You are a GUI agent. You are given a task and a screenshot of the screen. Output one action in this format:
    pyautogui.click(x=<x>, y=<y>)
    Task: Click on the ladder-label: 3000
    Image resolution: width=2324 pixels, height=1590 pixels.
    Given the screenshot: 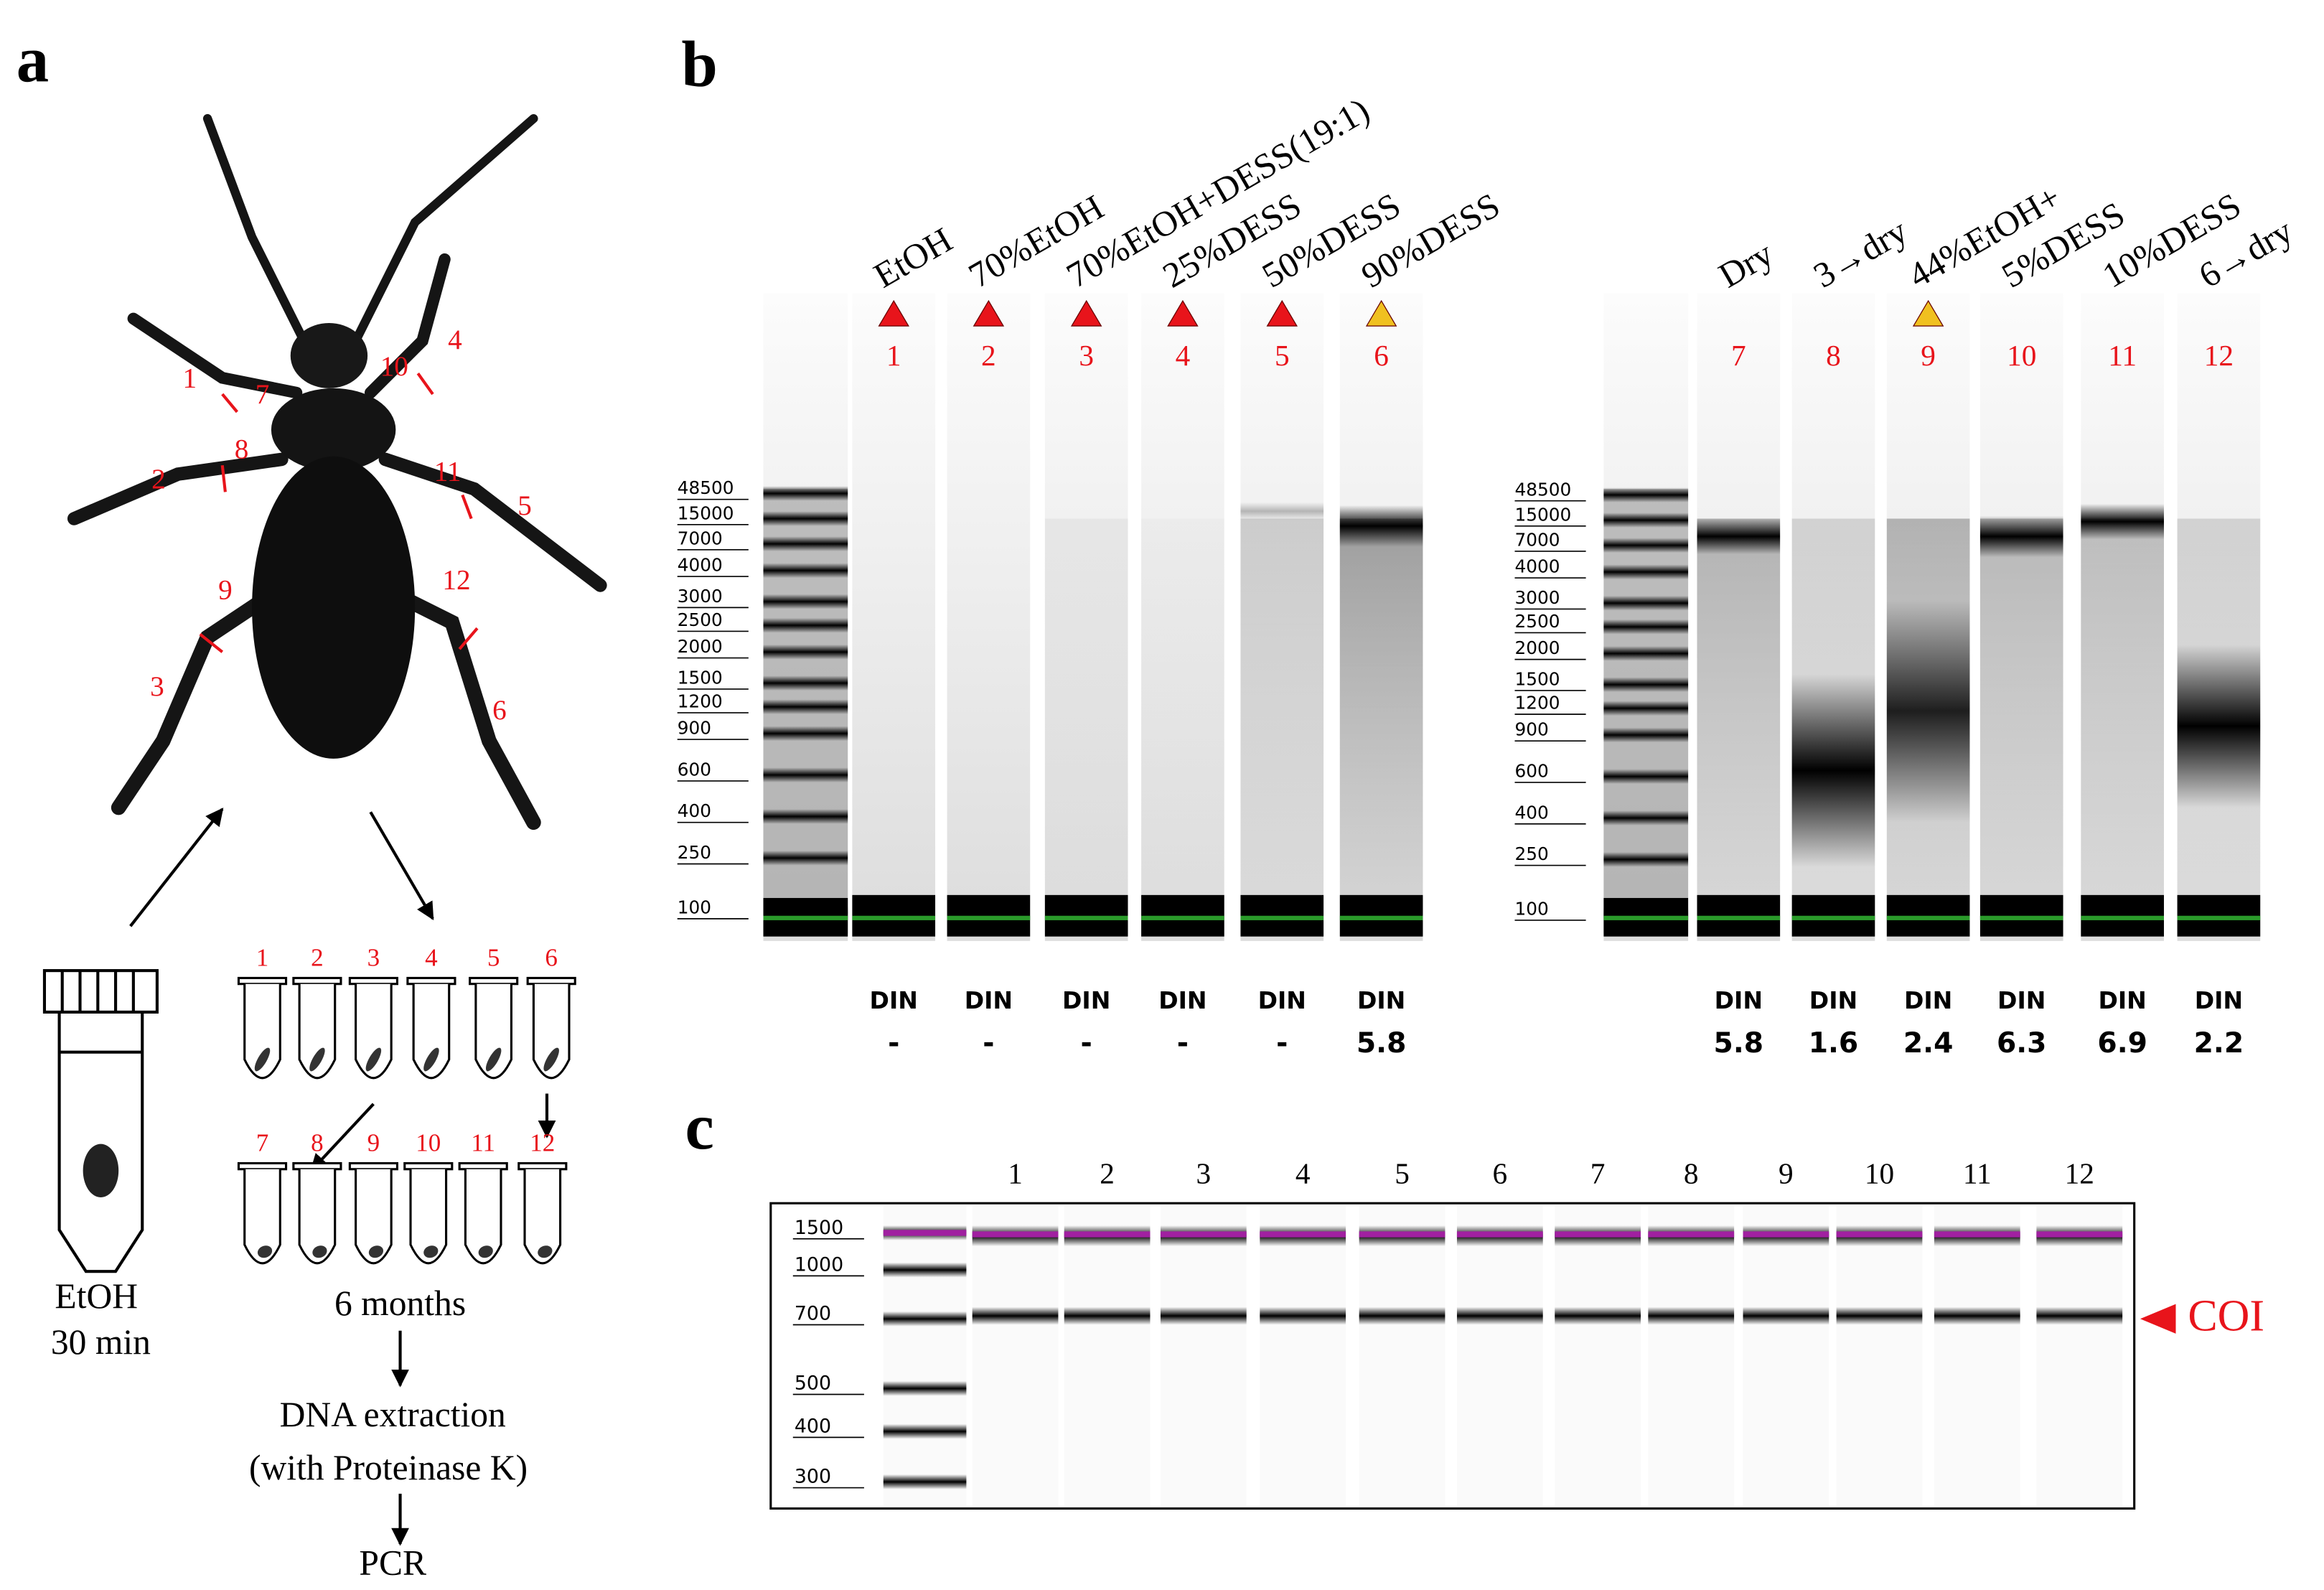 What is the action you would take?
    pyautogui.click(x=700, y=596)
    